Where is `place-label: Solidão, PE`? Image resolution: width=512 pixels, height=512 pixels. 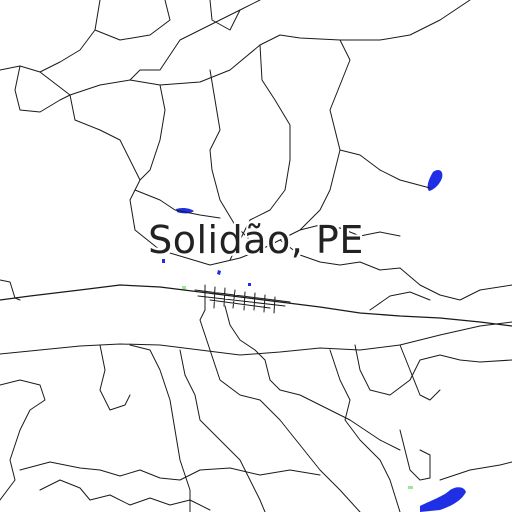
place-label: Solidão, PE is located at coordinates (256, 240).